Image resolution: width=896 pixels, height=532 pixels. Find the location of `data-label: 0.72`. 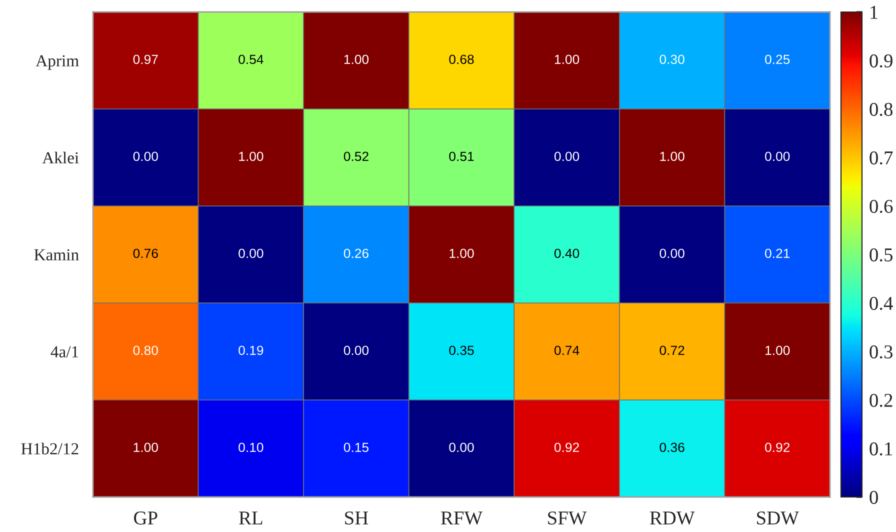

data-label: 0.72 is located at coordinates (672, 351).